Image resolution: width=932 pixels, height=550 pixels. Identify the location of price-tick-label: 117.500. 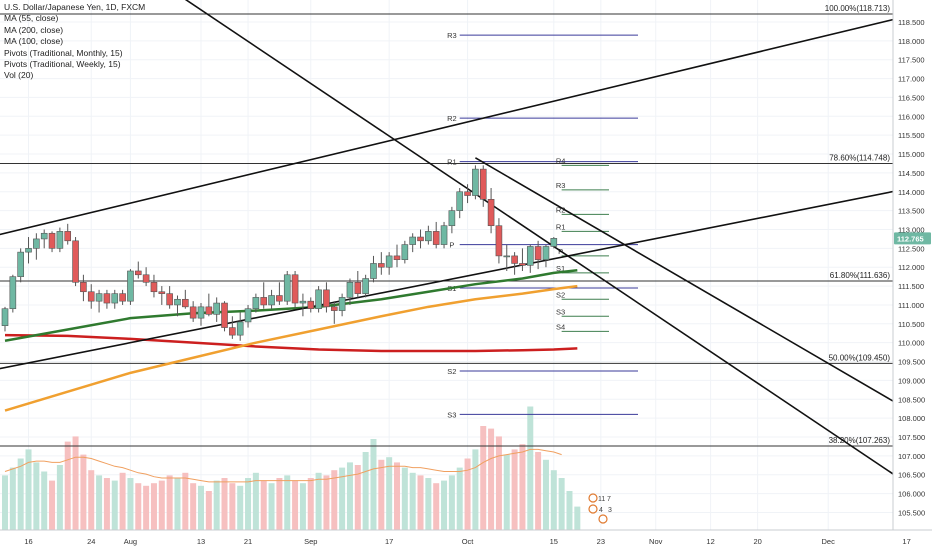
(911, 60).